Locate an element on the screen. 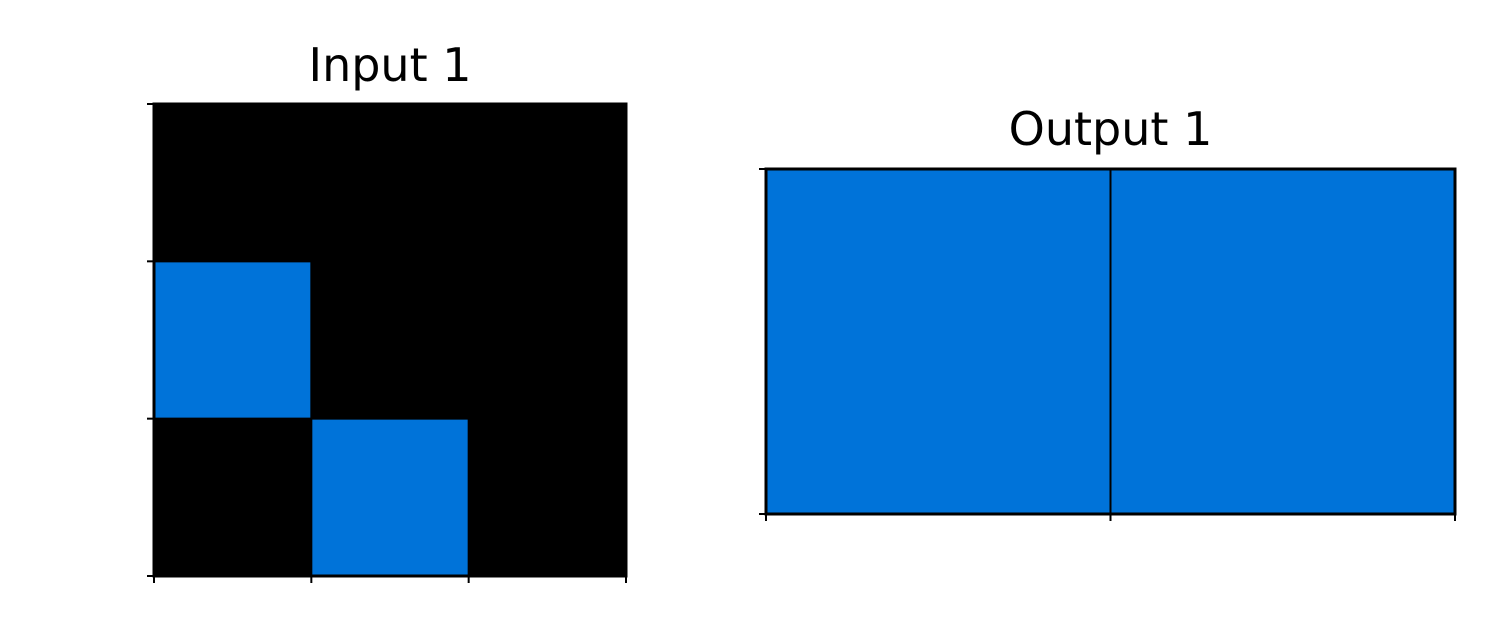 Image resolution: width=1500 pixels, height=629 pixels. output-cell-r0-c0 is located at coordinates (938, 341).